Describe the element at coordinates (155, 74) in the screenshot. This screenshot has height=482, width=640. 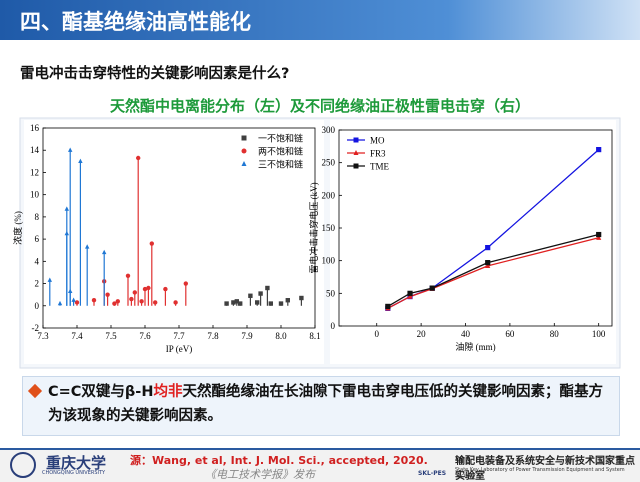
I see `question: 雷电冲击击穿特性的关键影响因素是什么?` at that location.